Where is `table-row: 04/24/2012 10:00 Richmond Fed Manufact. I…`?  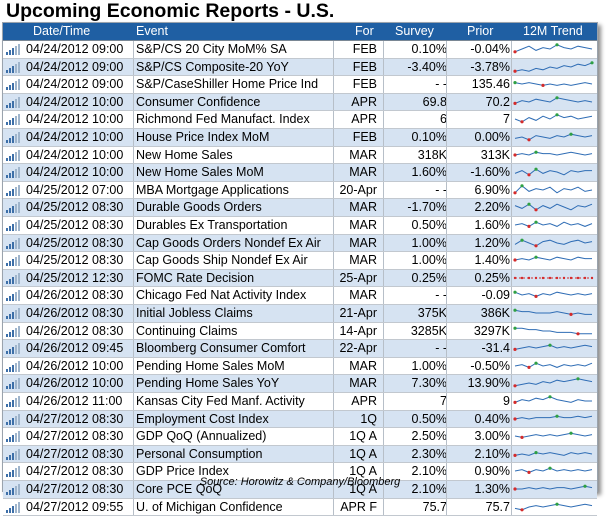 table-row: 04/24/2012 10:00 Richmond Fed Manufact. I… is located at coordinates (300, 120).